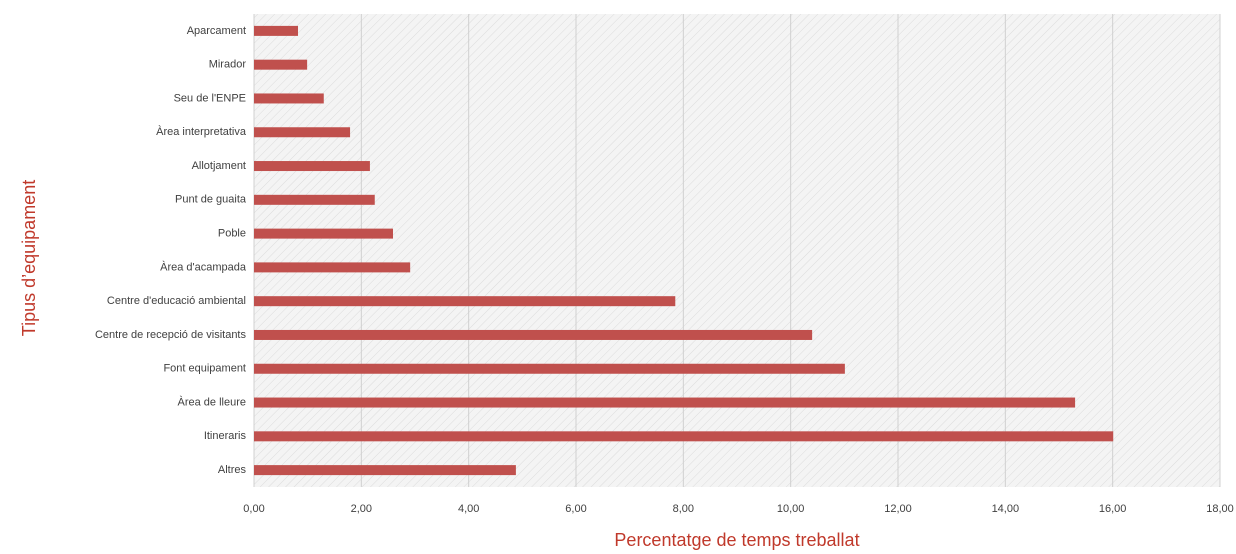 The height and width of the screenshot is (554, 1236). What do you see at coordinates (232, 234) in the screenshot?
I see `y-tick-label: Poble` at bounding box center [232, 234].